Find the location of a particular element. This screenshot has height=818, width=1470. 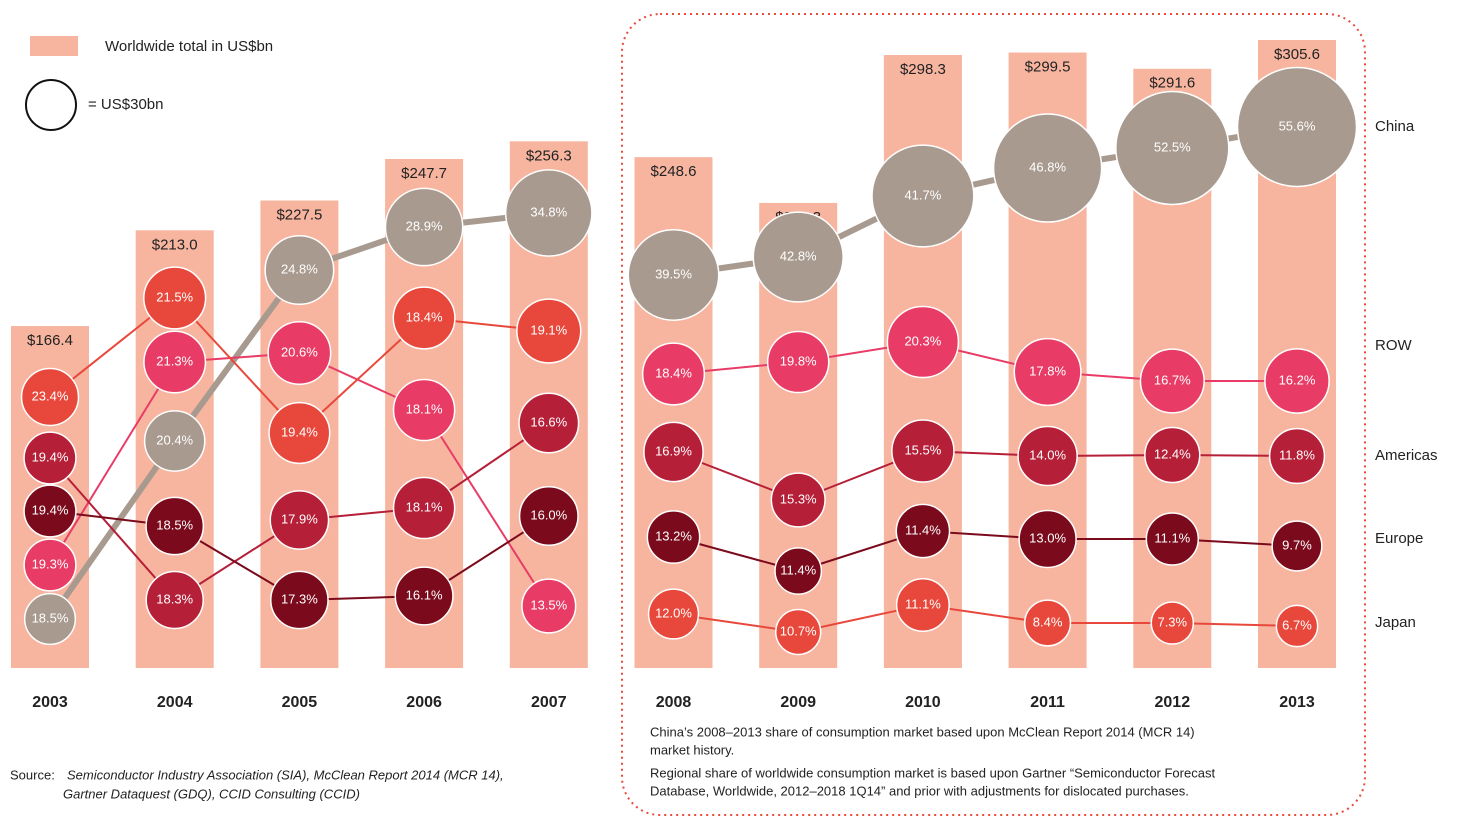

bubble-label: 41.7% is located at coordinates (922, 194).